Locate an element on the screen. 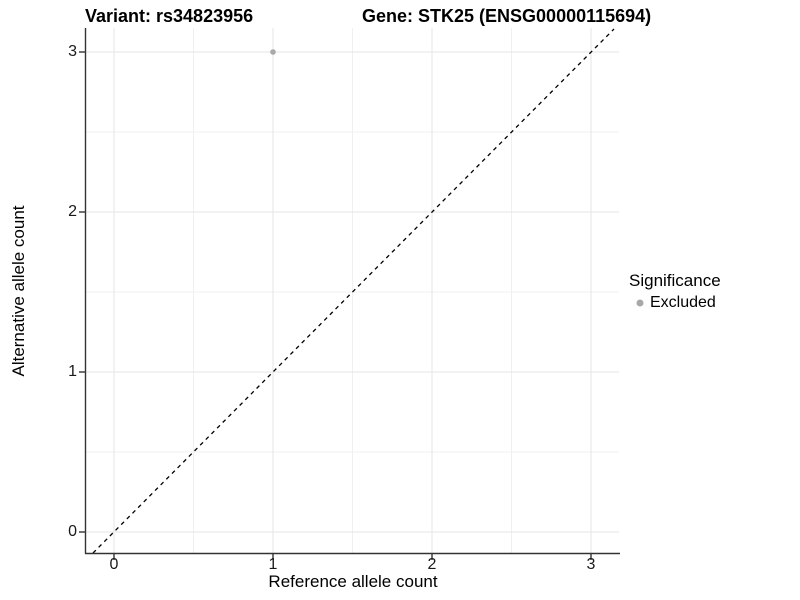  x-tick-label-0: 0 is located at coordinates (114, 564).